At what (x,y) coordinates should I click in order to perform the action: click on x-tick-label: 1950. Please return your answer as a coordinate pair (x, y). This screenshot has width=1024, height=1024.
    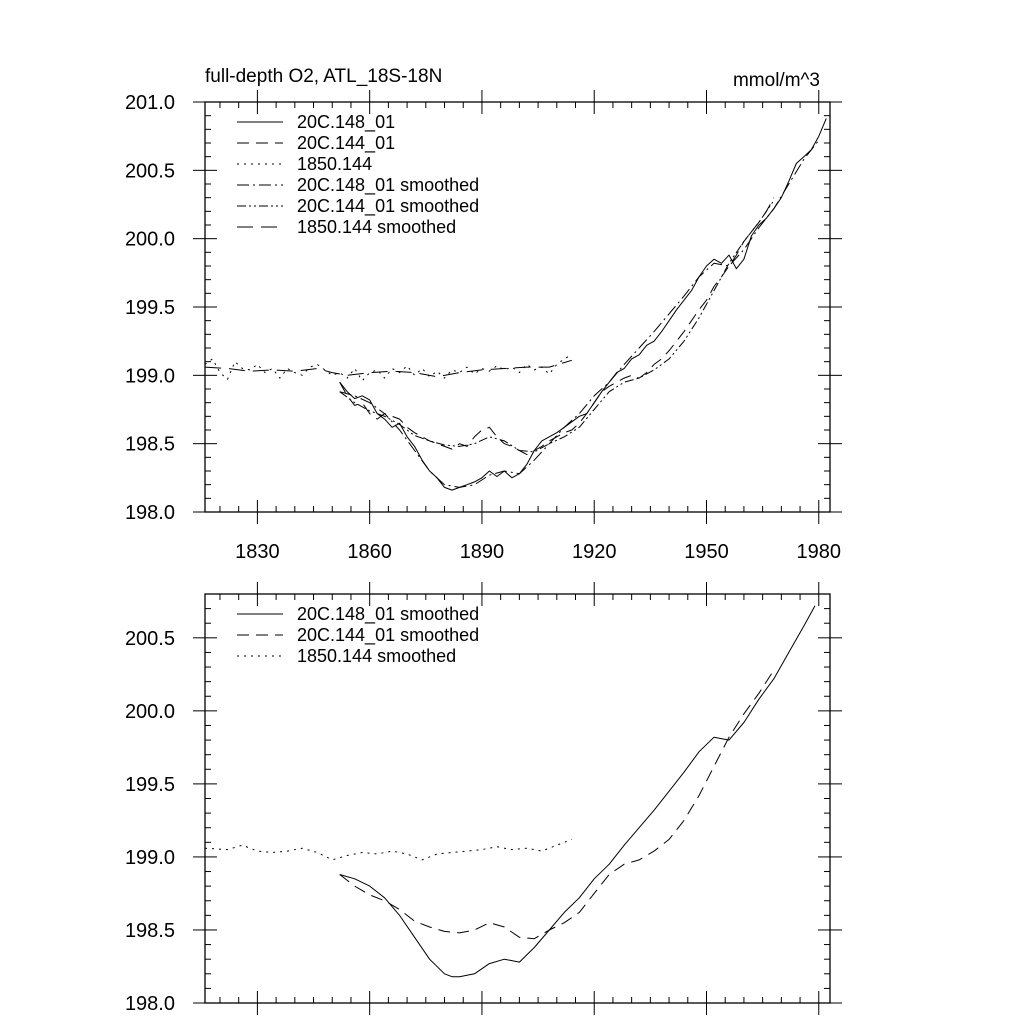
    Looking at the image, I should click on (706, 552).